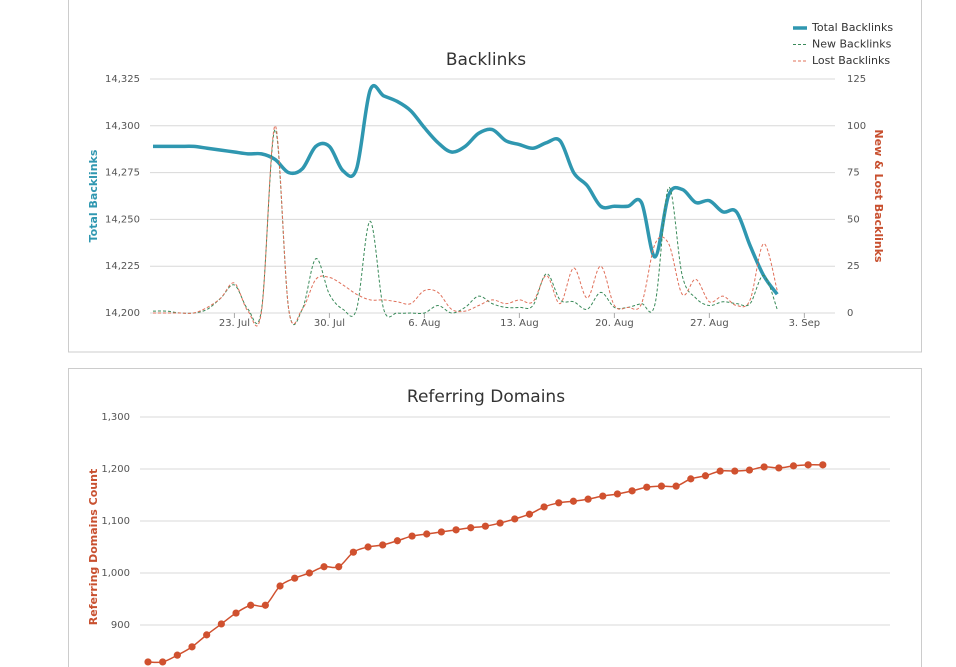 The image size is (956, 667). Describe the element at coordinates (805, 323) in the screenshot. I see `x-tick-label: 3. Sep` at that location.